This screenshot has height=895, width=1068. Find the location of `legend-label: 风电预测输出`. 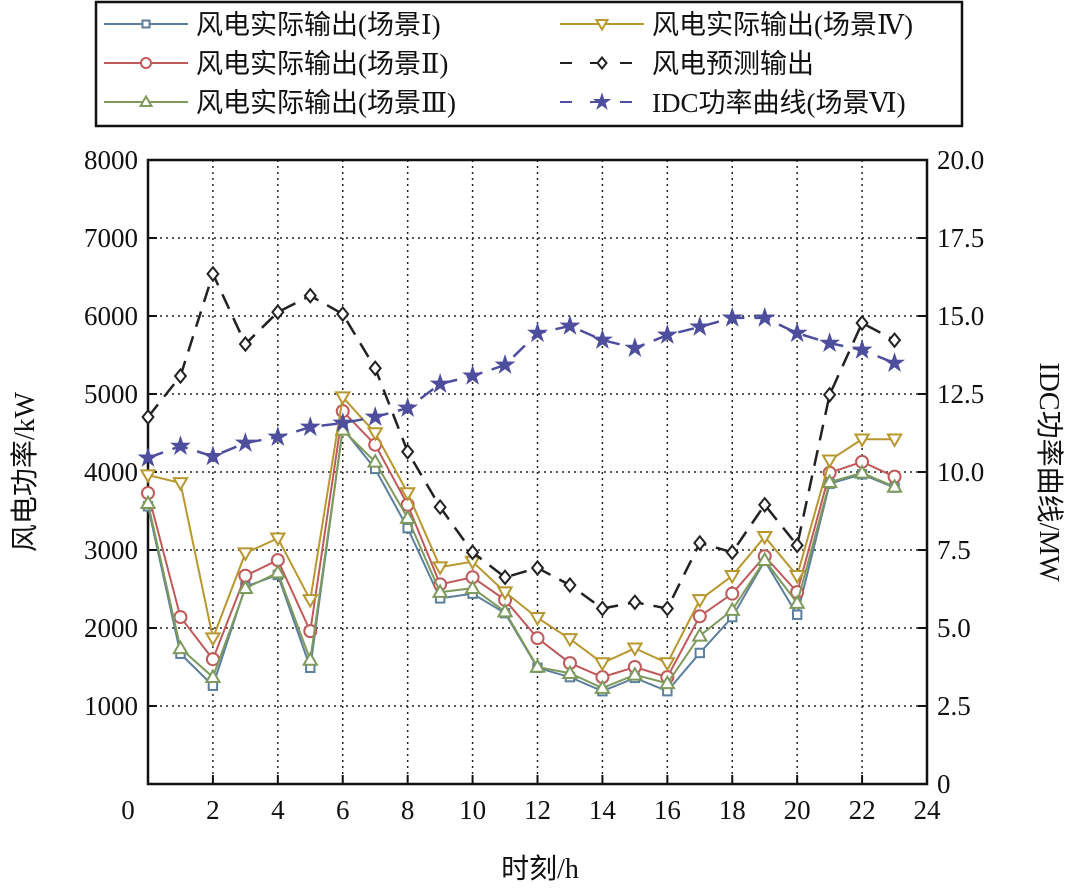

legend-label: 风电预测输出 is located at coordinates (733, 64).